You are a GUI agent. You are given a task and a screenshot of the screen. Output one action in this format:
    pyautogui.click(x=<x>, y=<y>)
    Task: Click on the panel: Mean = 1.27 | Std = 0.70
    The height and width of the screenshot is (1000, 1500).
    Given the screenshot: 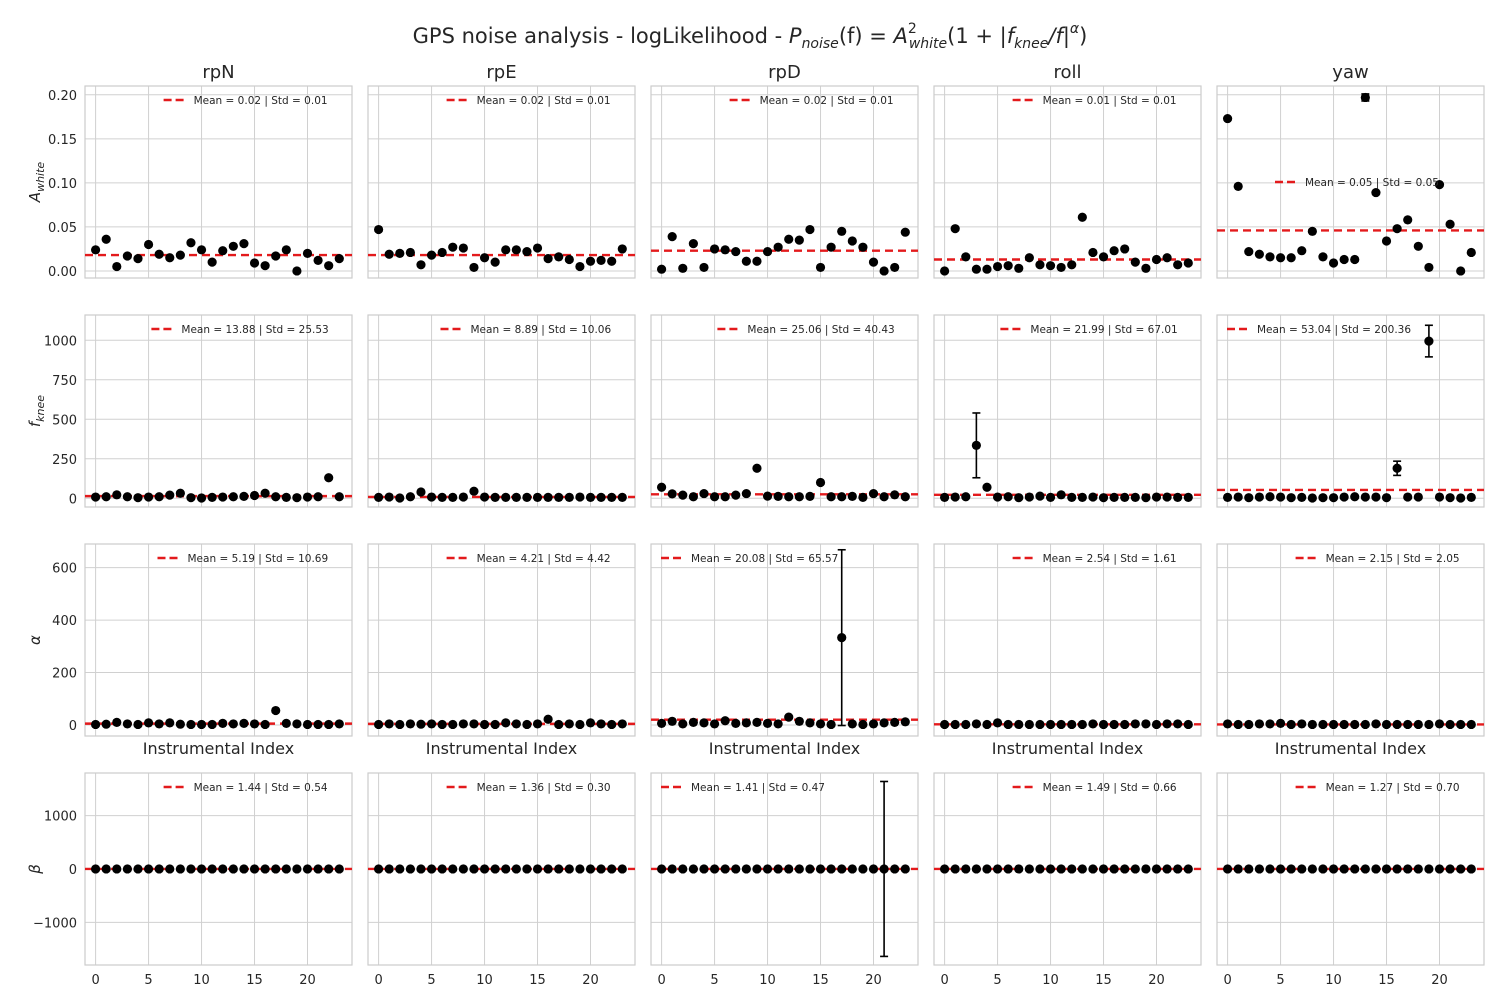 What is the action you would take?
    pyautogui.click(x=1350, y=869)
    